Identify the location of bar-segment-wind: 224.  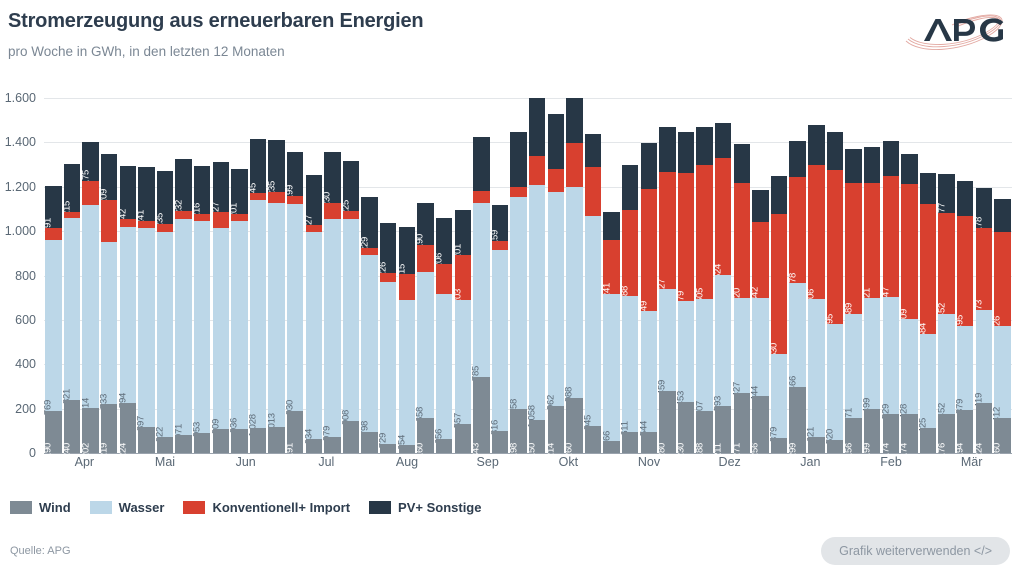
(126, 430).